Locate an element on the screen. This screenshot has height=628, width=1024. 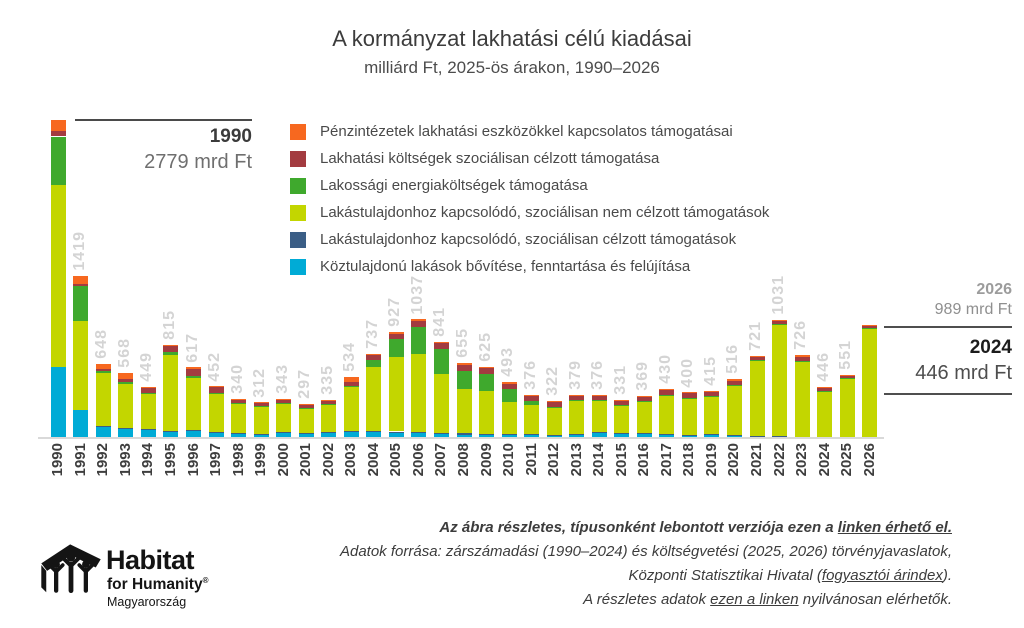
bar-segment-2016 is located at coordinates (644, 435).